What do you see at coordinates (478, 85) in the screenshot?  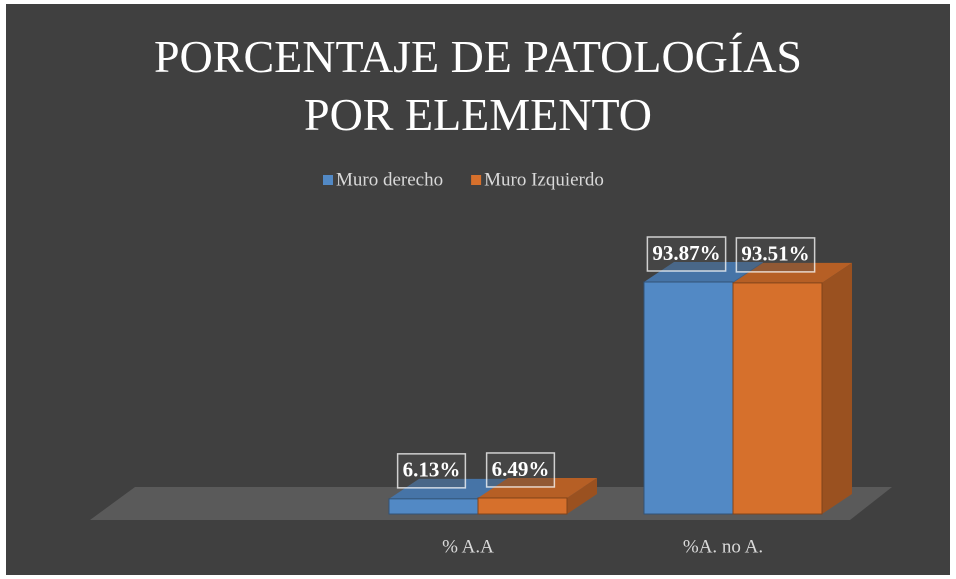 I see `chart-title: PORCENTAJE DE PATOLOGÍAS POR ELEMENTO` at bounding box center [478, 85].